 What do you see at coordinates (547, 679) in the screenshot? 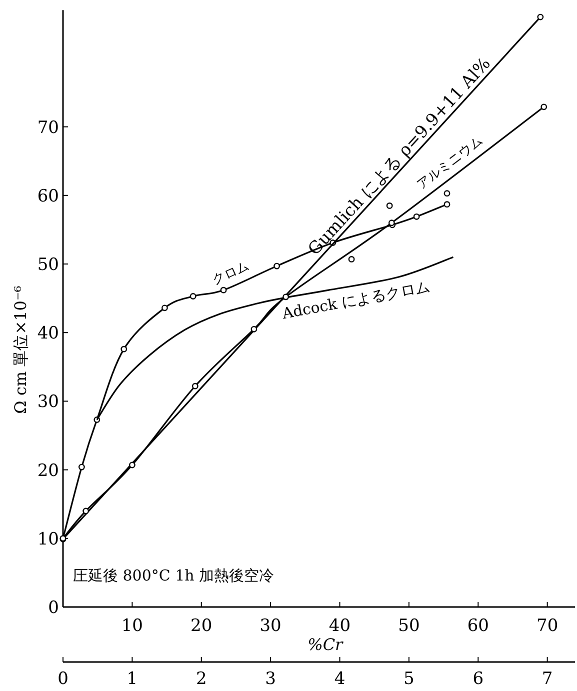
I see `x2-tick-label: 7` at bounding box center [547, 679].